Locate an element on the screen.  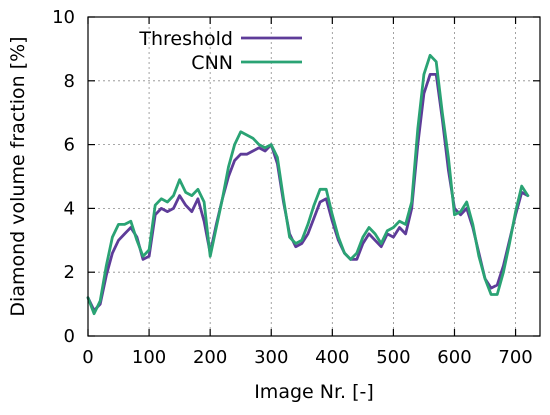
legend-label: CNN is located at coordinates (212, 63).